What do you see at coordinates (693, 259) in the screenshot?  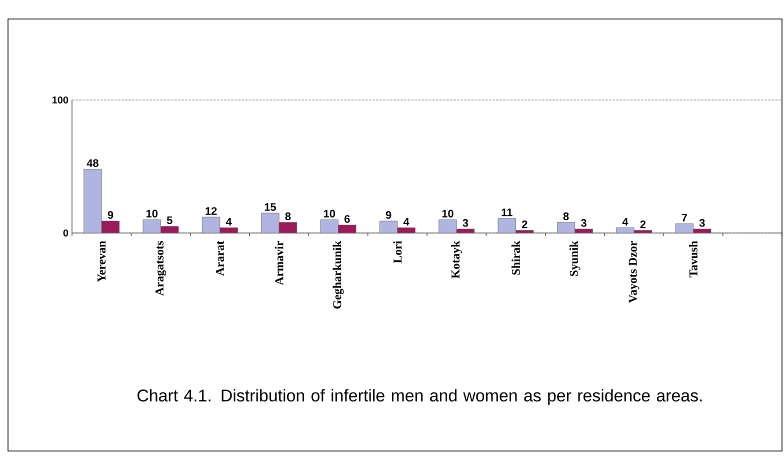 I see `x-tick-label: Tavush` at bounding box center [693, 259].